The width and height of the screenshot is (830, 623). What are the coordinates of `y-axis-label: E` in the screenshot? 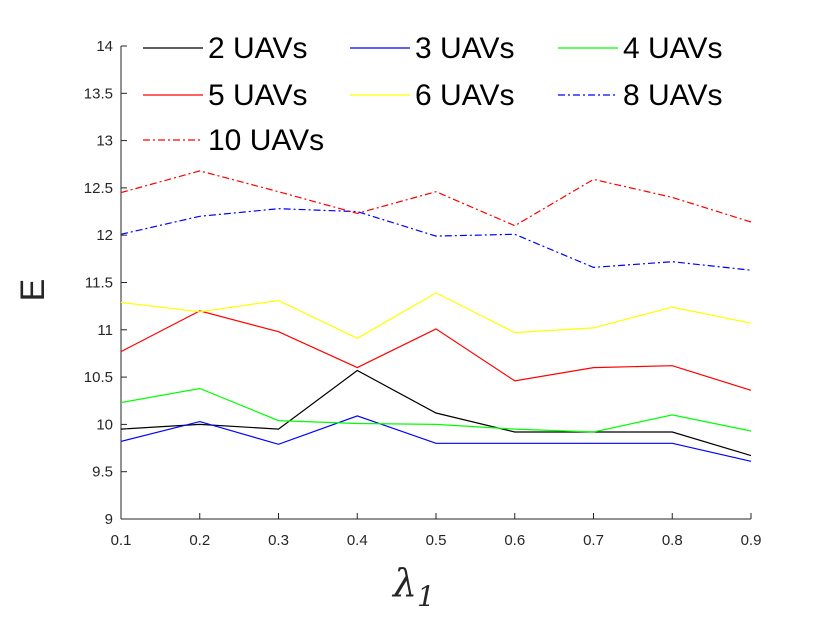 It's located at (33, 290).